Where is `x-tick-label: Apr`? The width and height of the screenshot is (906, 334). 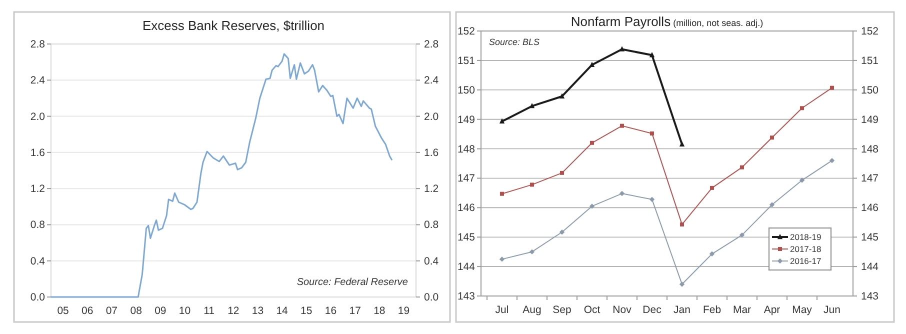
x-tick-label: Apr is located at coordinates (772, 310).